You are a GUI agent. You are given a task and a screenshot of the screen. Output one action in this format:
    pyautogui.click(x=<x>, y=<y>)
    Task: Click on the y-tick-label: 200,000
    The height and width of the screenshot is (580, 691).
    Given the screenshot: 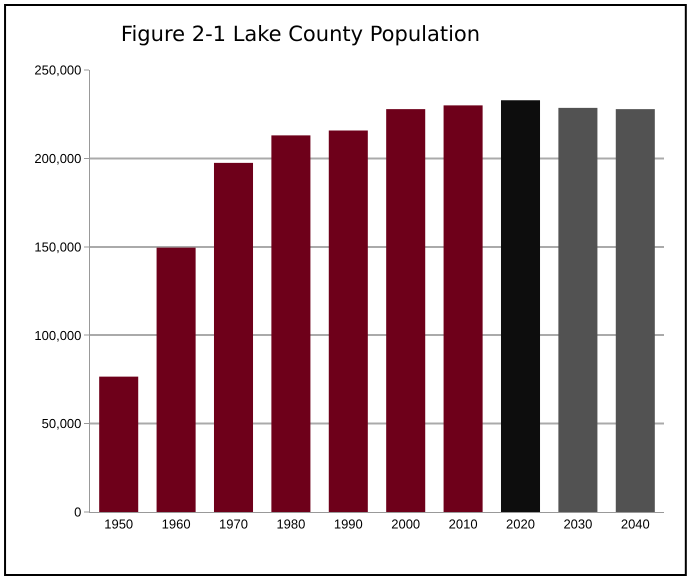 What is the action you would take?
    pyautogui.click(x=58, y=158)
    